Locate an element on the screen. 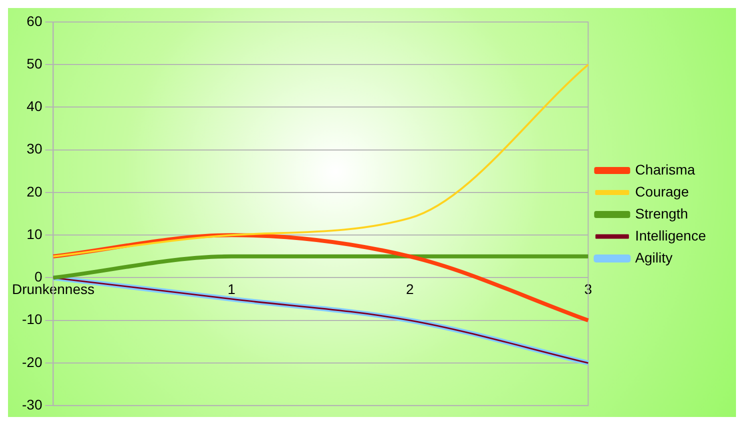  y-tick-label: 30 is located at coordinates (34, 148).